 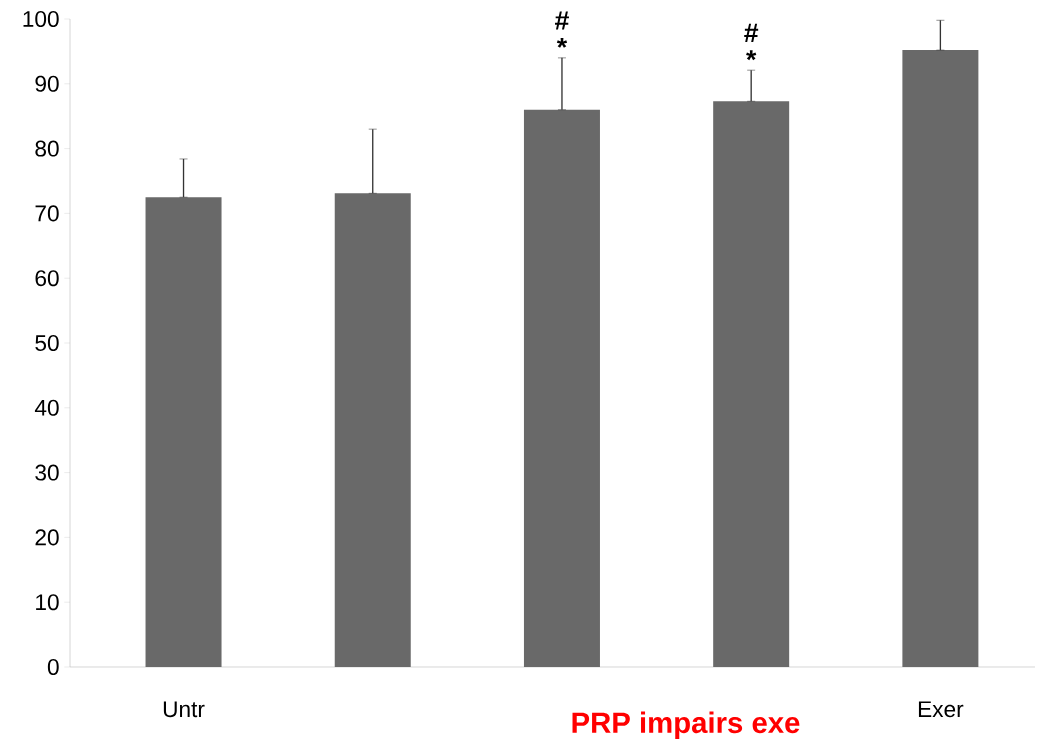 What do you see at coordinates (41, 19) in the screenshot?
I see `y-tick-label: 100` at bounding box center [41, 19].